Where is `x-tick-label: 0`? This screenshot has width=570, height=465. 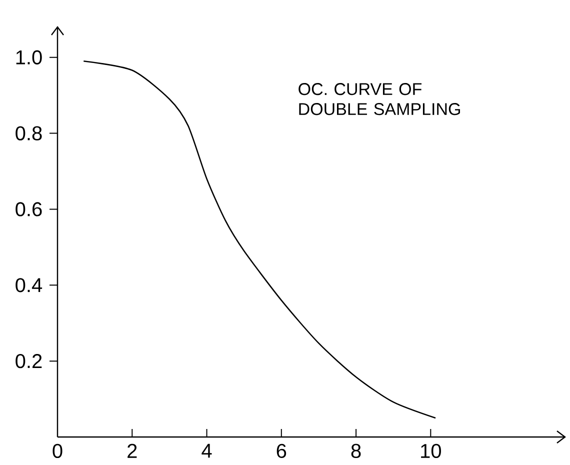 x-tick-label: 0 is located at coordinates (57, 451).